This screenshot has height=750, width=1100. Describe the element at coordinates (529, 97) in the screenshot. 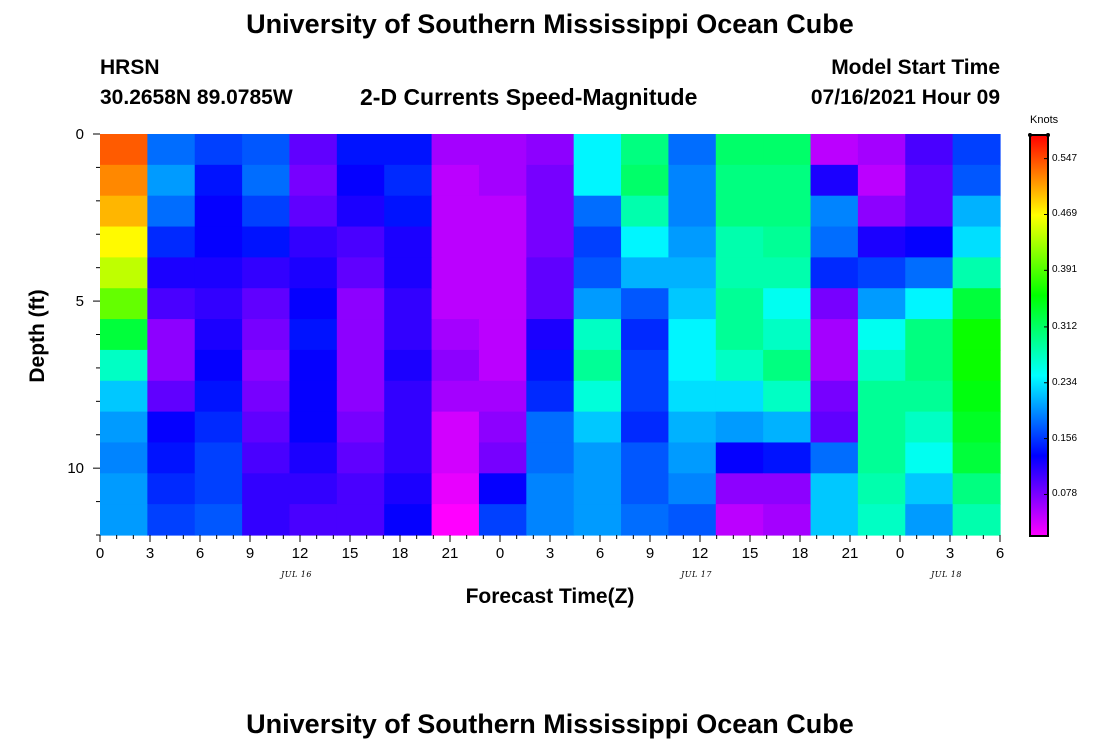

I see `chart-title: 2-D Currents Speed-Magnitude` at that location.